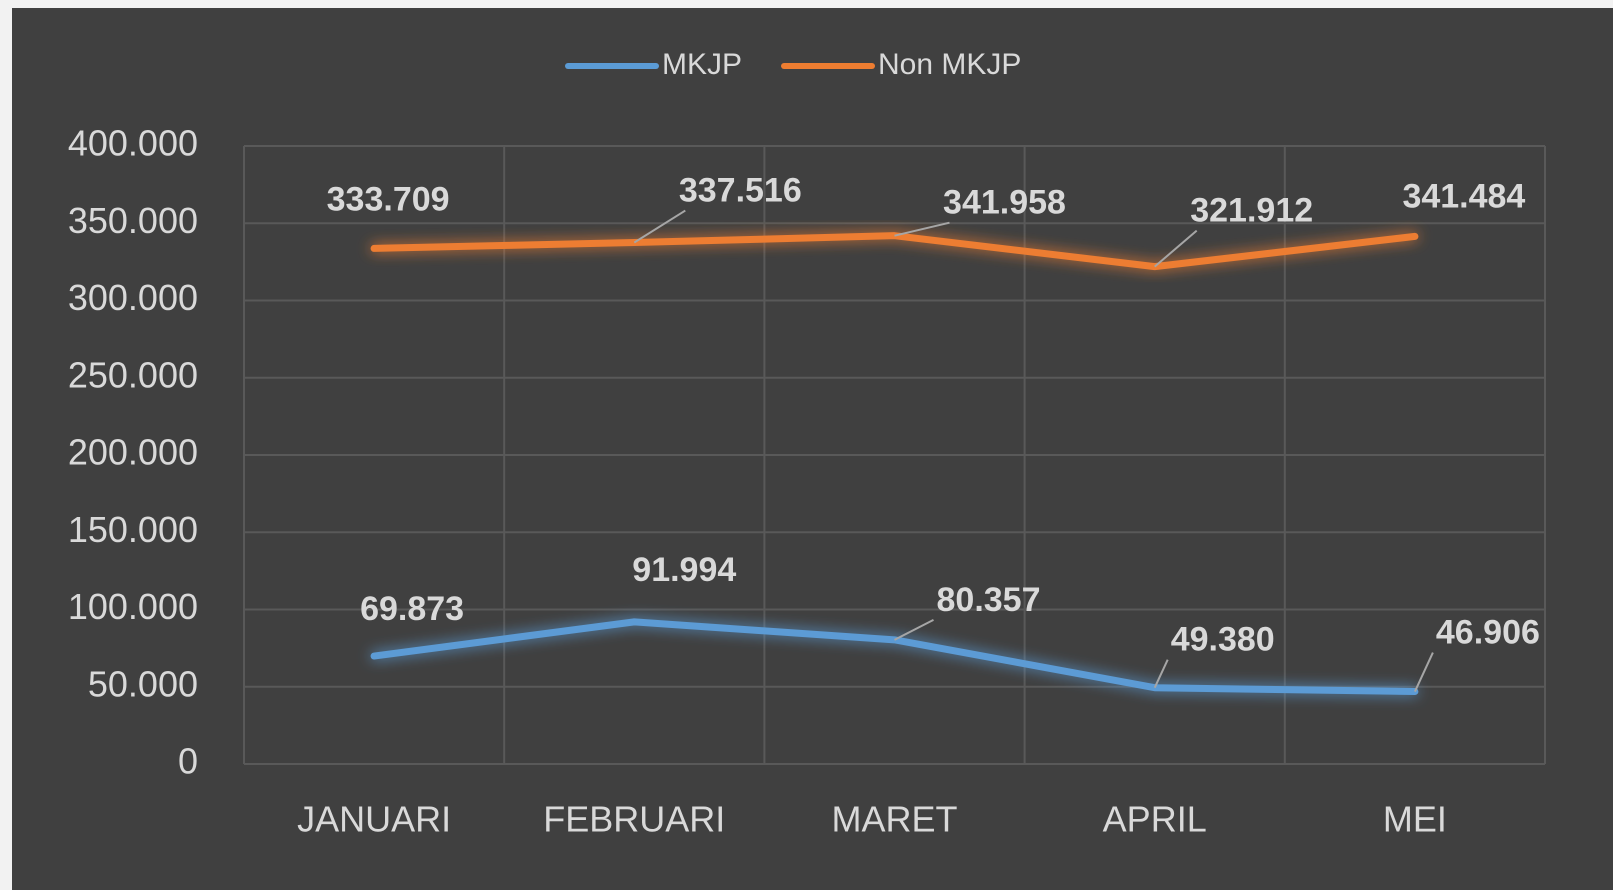 This screenshot has width=1613, height=890. I want to click on y-tick-label: 150.000, so click(133, 529).